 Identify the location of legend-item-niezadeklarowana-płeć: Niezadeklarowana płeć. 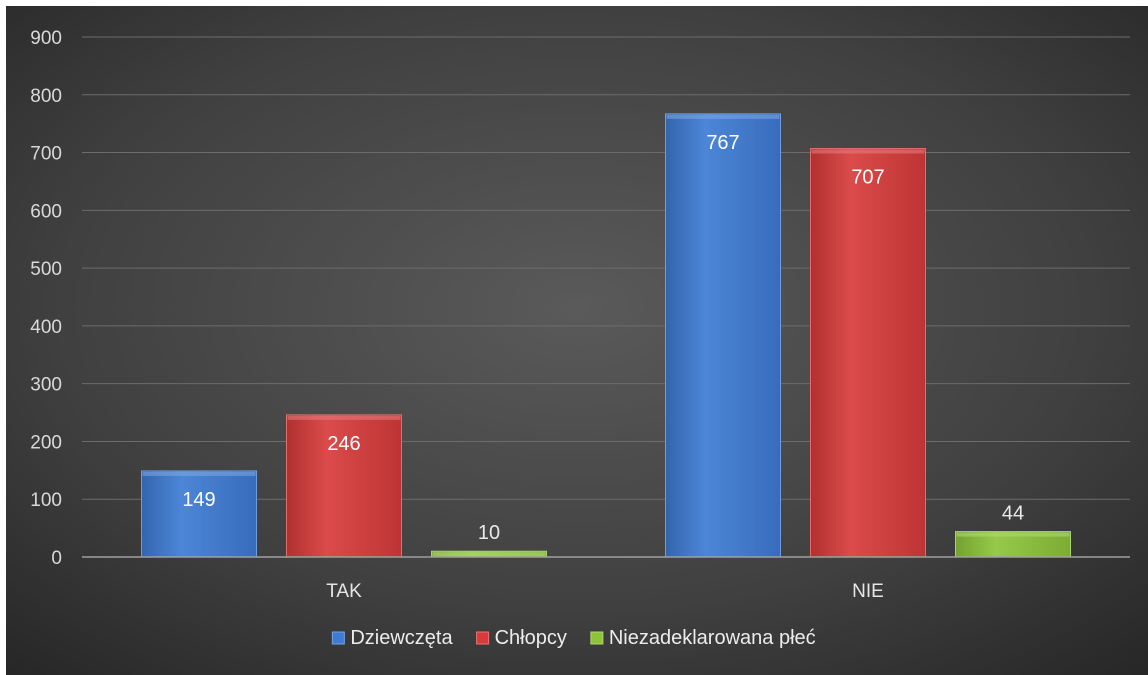
(703, 638).